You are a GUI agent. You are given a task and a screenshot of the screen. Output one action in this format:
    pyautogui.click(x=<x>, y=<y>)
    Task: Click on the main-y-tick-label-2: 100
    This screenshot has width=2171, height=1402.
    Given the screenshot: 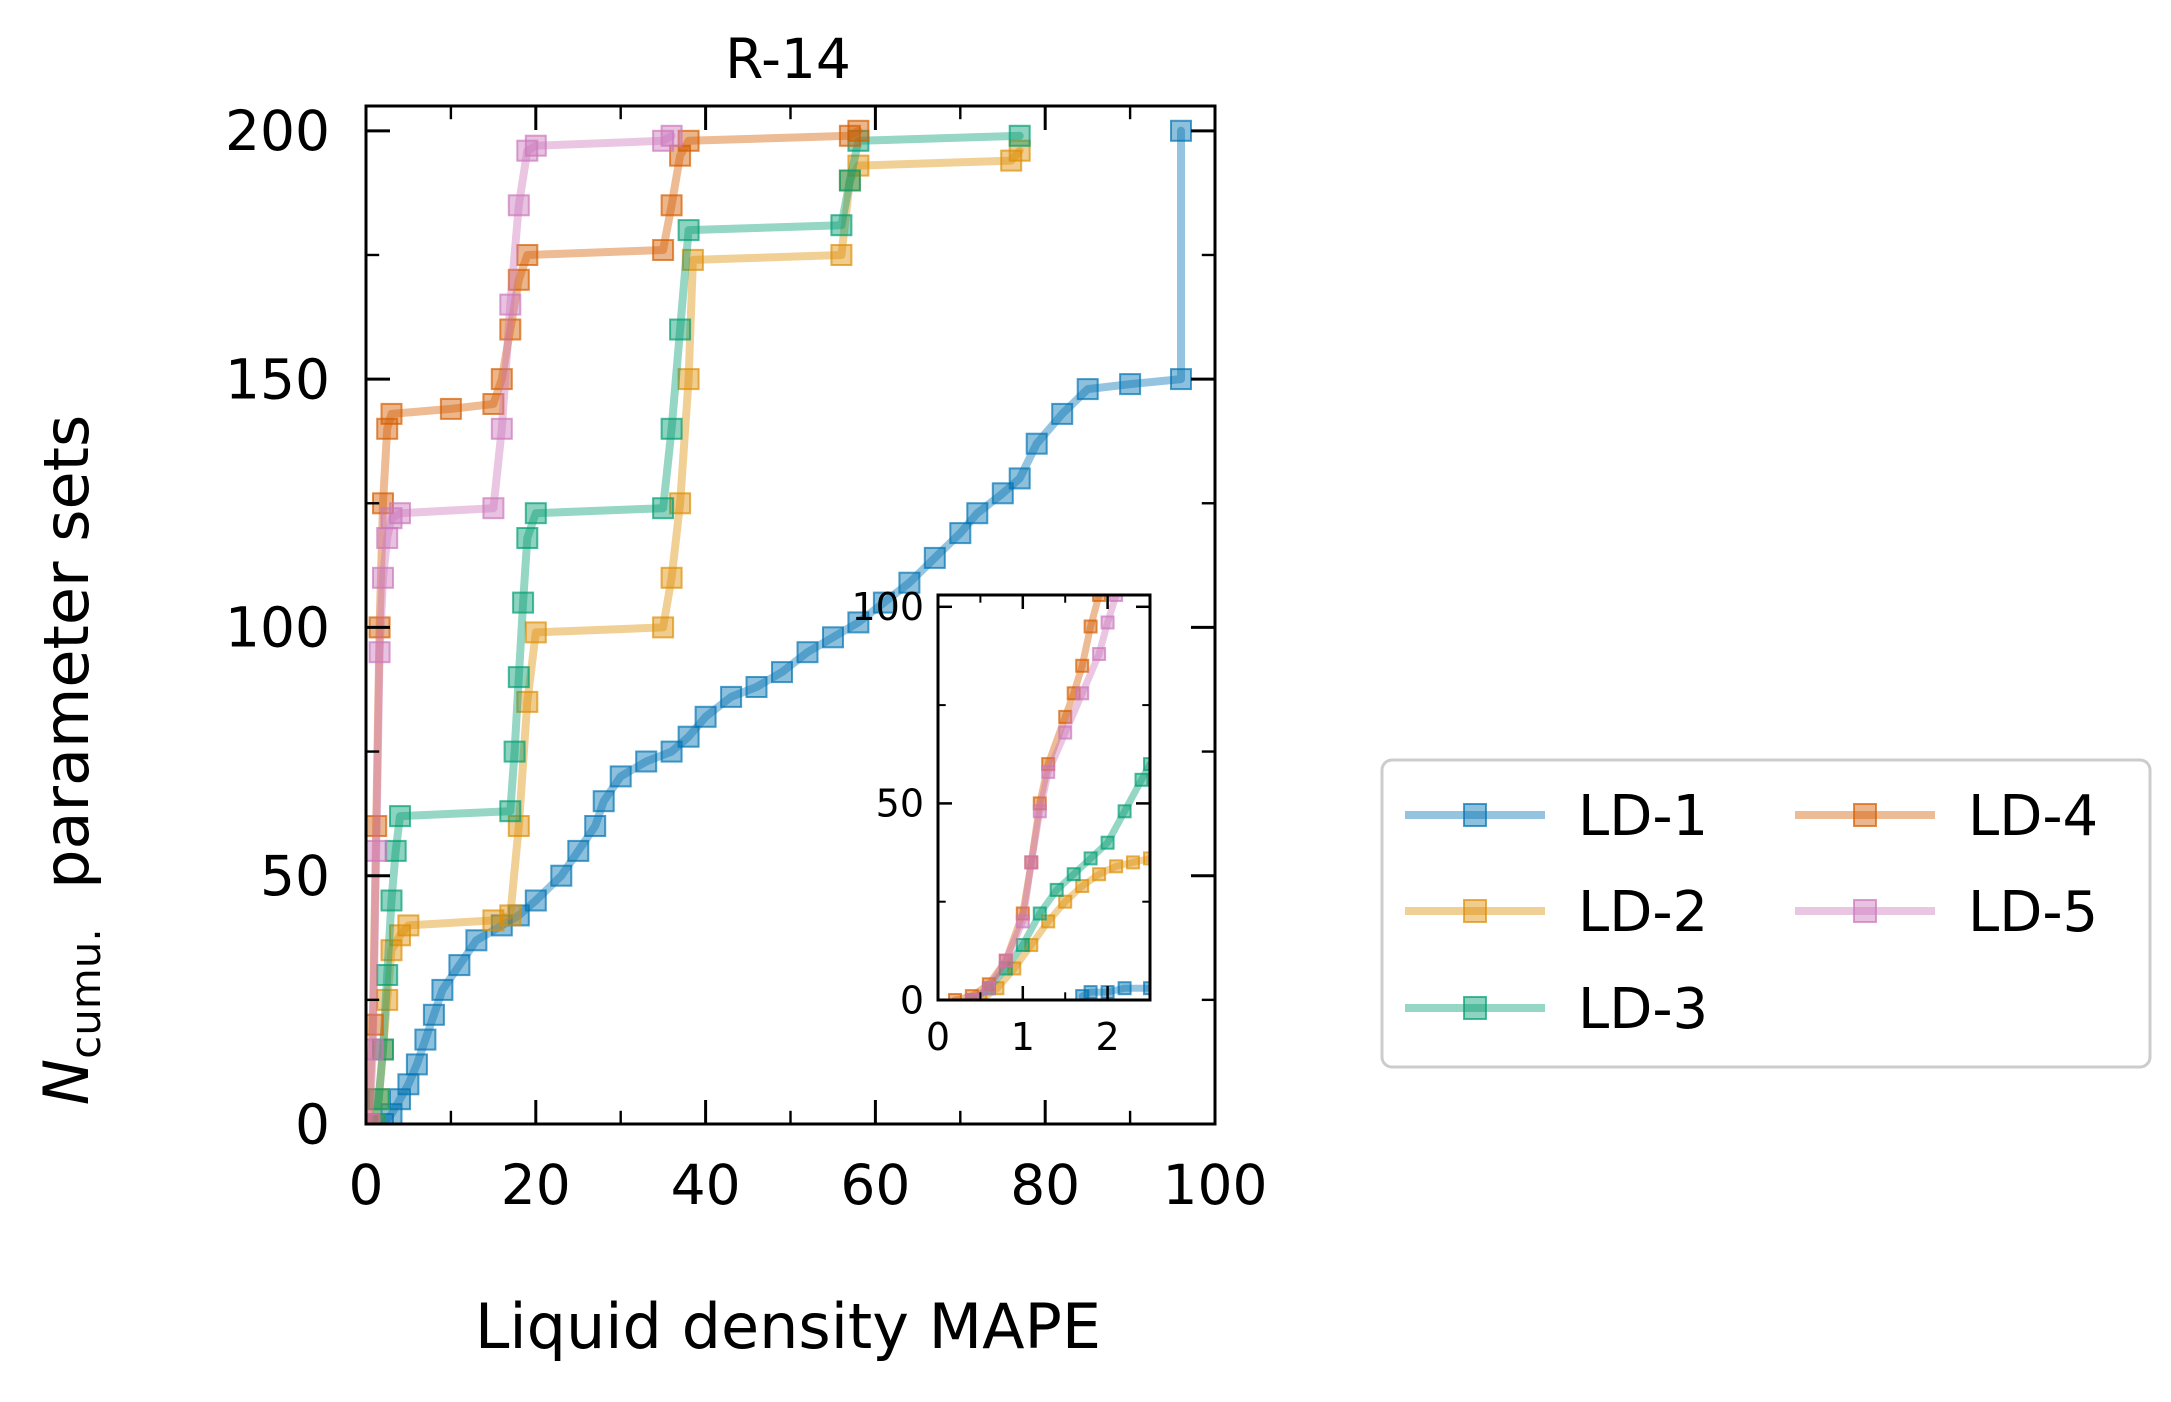 What is the action you would take?
    pyautogui.click(x=277, y=628)
    